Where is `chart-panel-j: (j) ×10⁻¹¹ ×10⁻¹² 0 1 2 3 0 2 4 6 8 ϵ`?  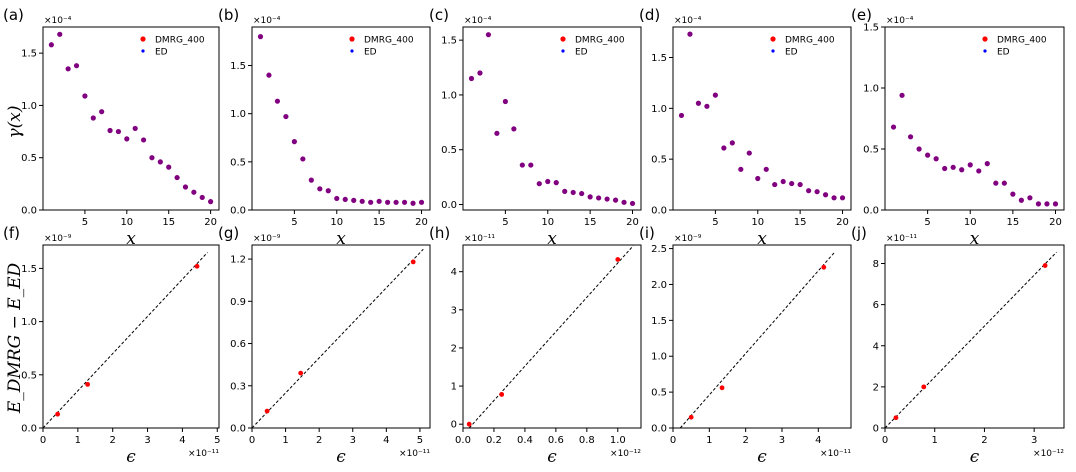
chart-panel-j: (j) ×10⁻¹¹ ×10⁻¹² 0 1 2 3 0 2 4 6 8 ϵ is located at coordinates (958, 345).